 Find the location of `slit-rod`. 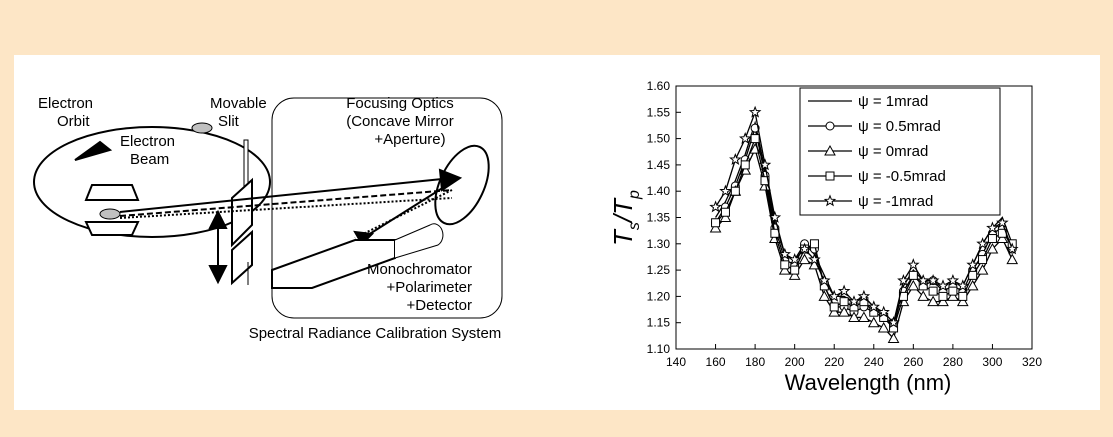

slit-rod is located at coordinates (246, 165).